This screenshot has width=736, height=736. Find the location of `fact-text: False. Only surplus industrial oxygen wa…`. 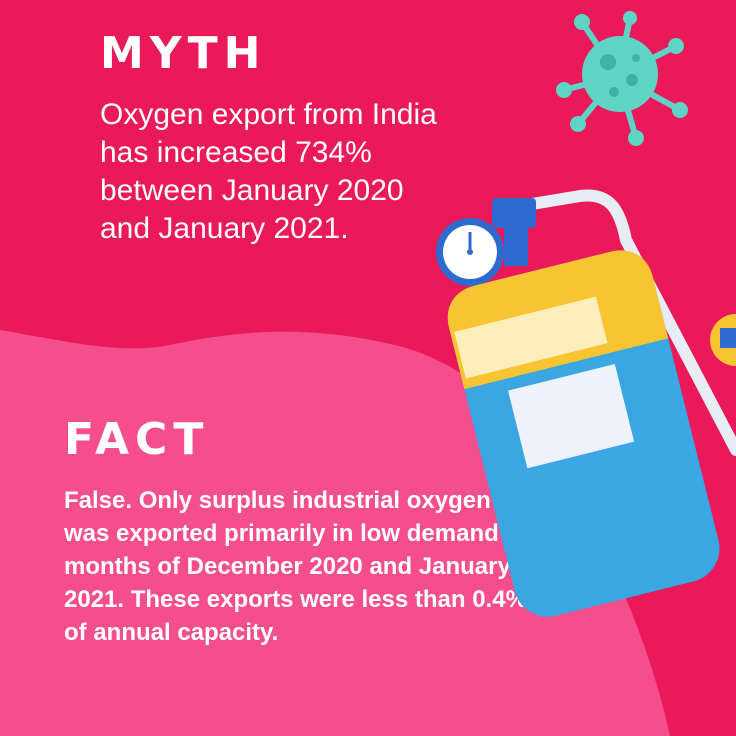

fact-text: False. Only surplus industrial oxygen wa… is located at coordinates (295, 566).